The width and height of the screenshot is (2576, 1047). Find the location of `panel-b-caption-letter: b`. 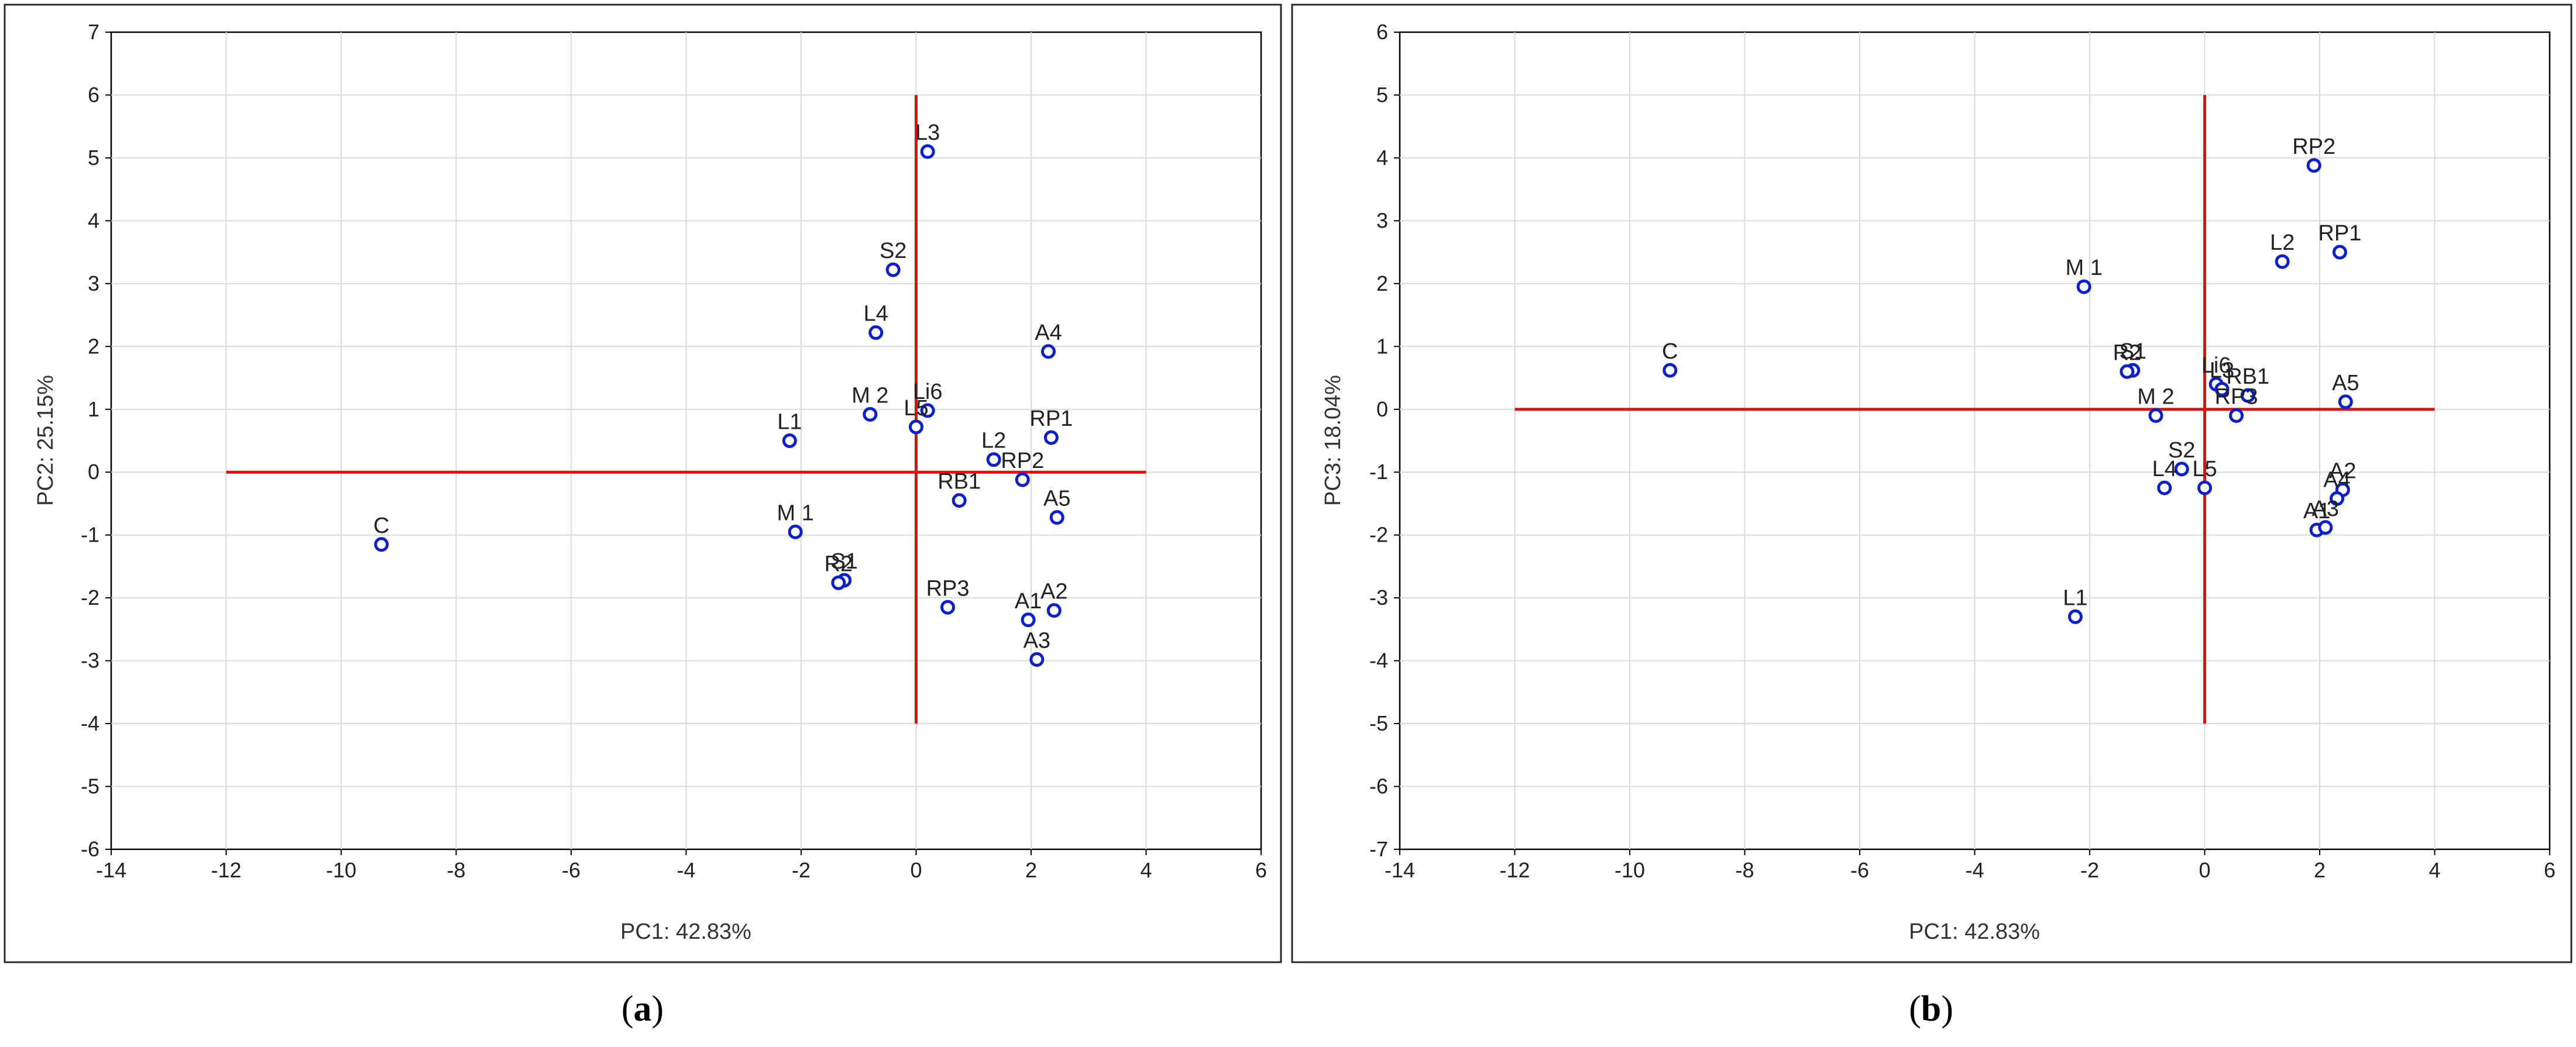

panel-b-caption-letter: b is located at coordinates (1931, 1009).